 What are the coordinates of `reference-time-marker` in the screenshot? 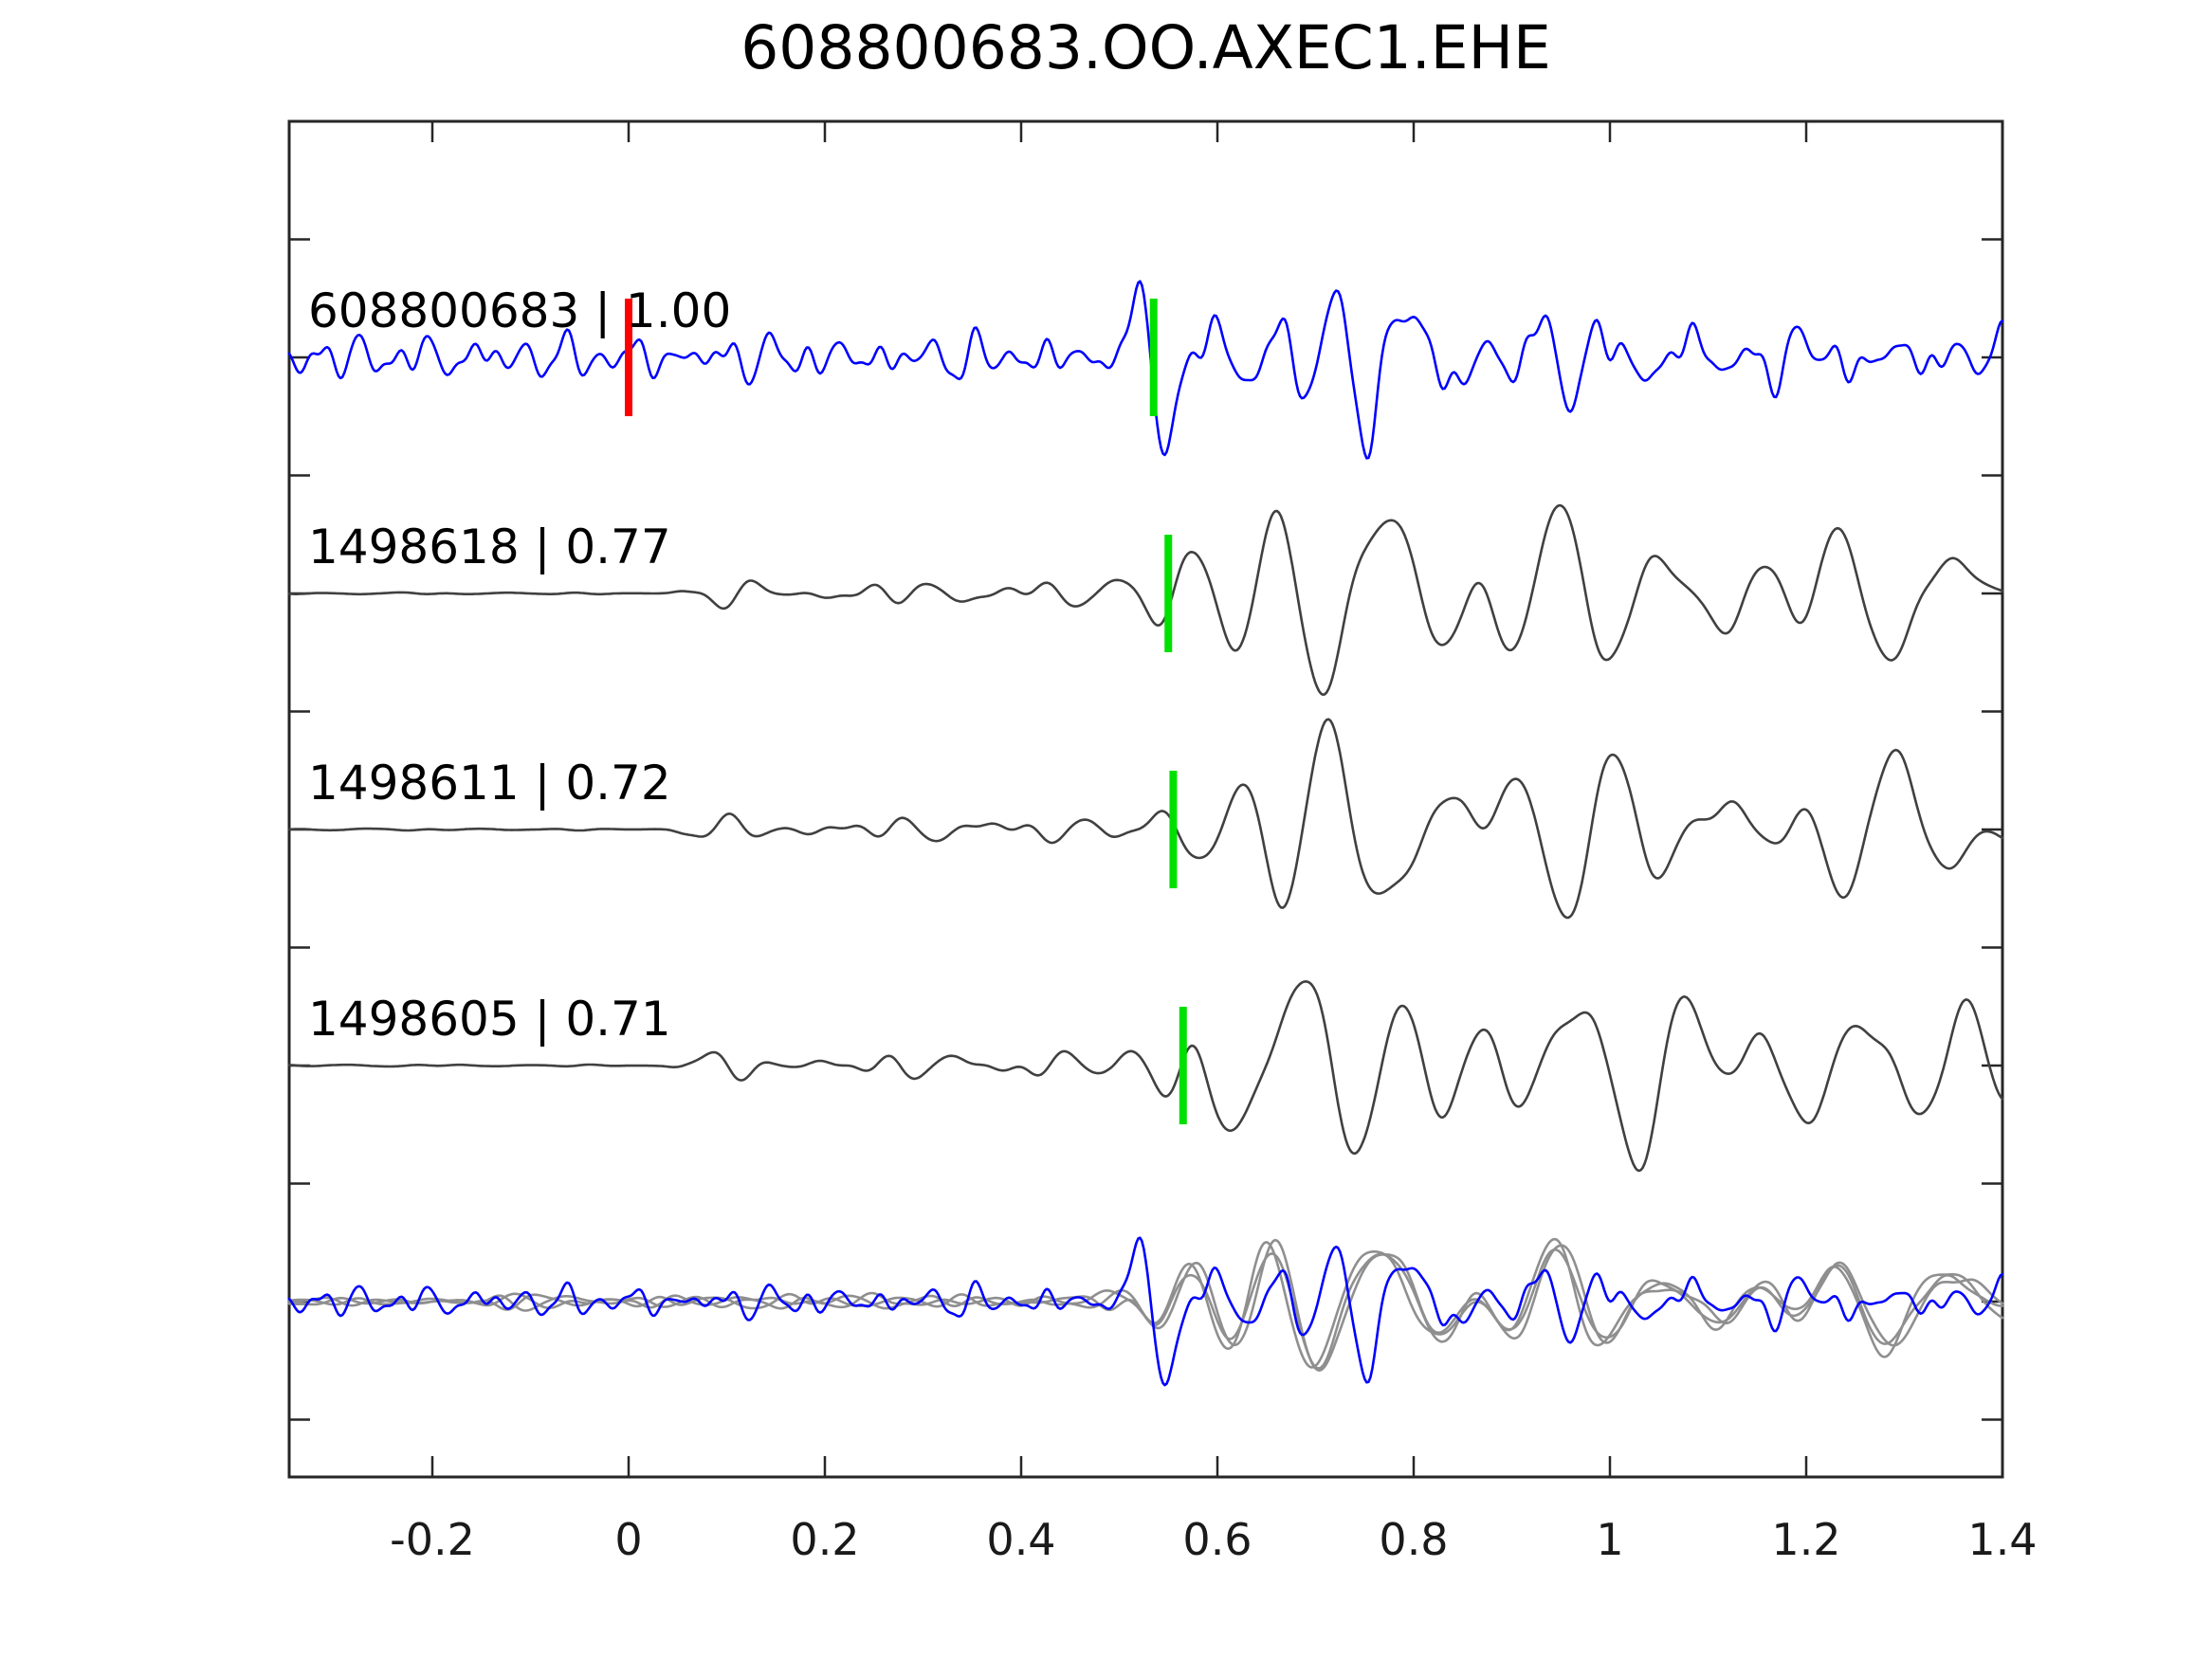 It's located at (628, 357).